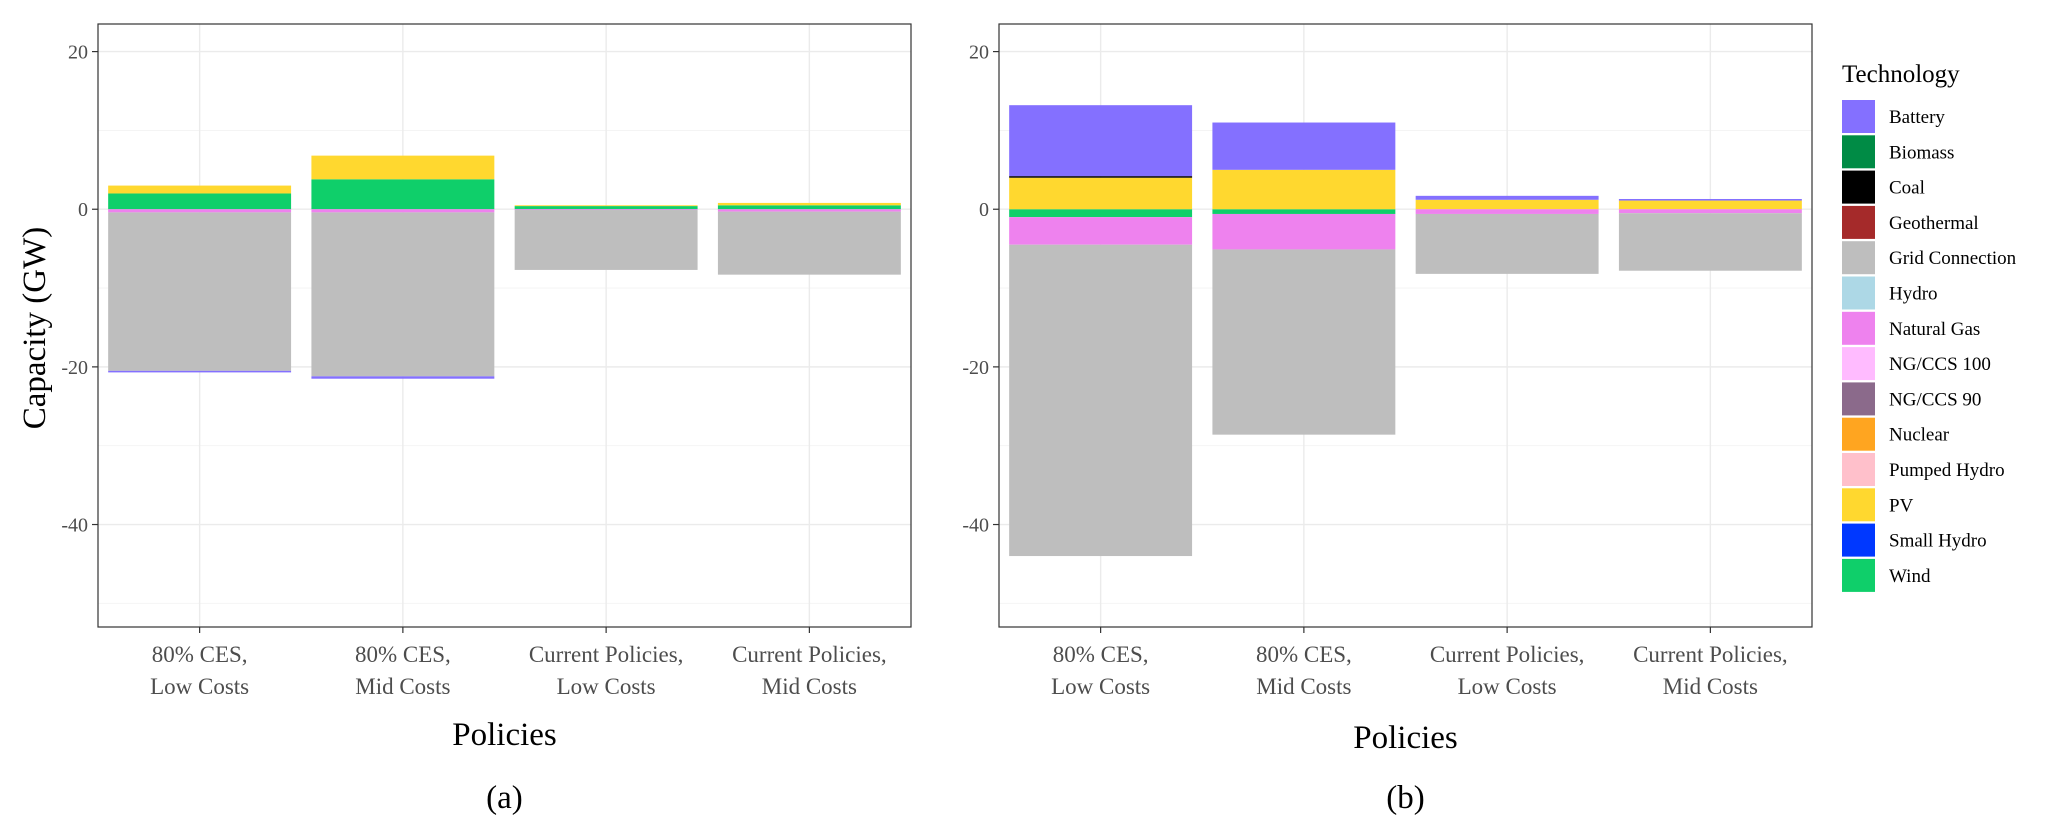 The image size is (2048, 834). What do you see at coordinates (1917, 117) in the screenshot?
I see `legend-label: Battery` at bounding box center [1917, 117].